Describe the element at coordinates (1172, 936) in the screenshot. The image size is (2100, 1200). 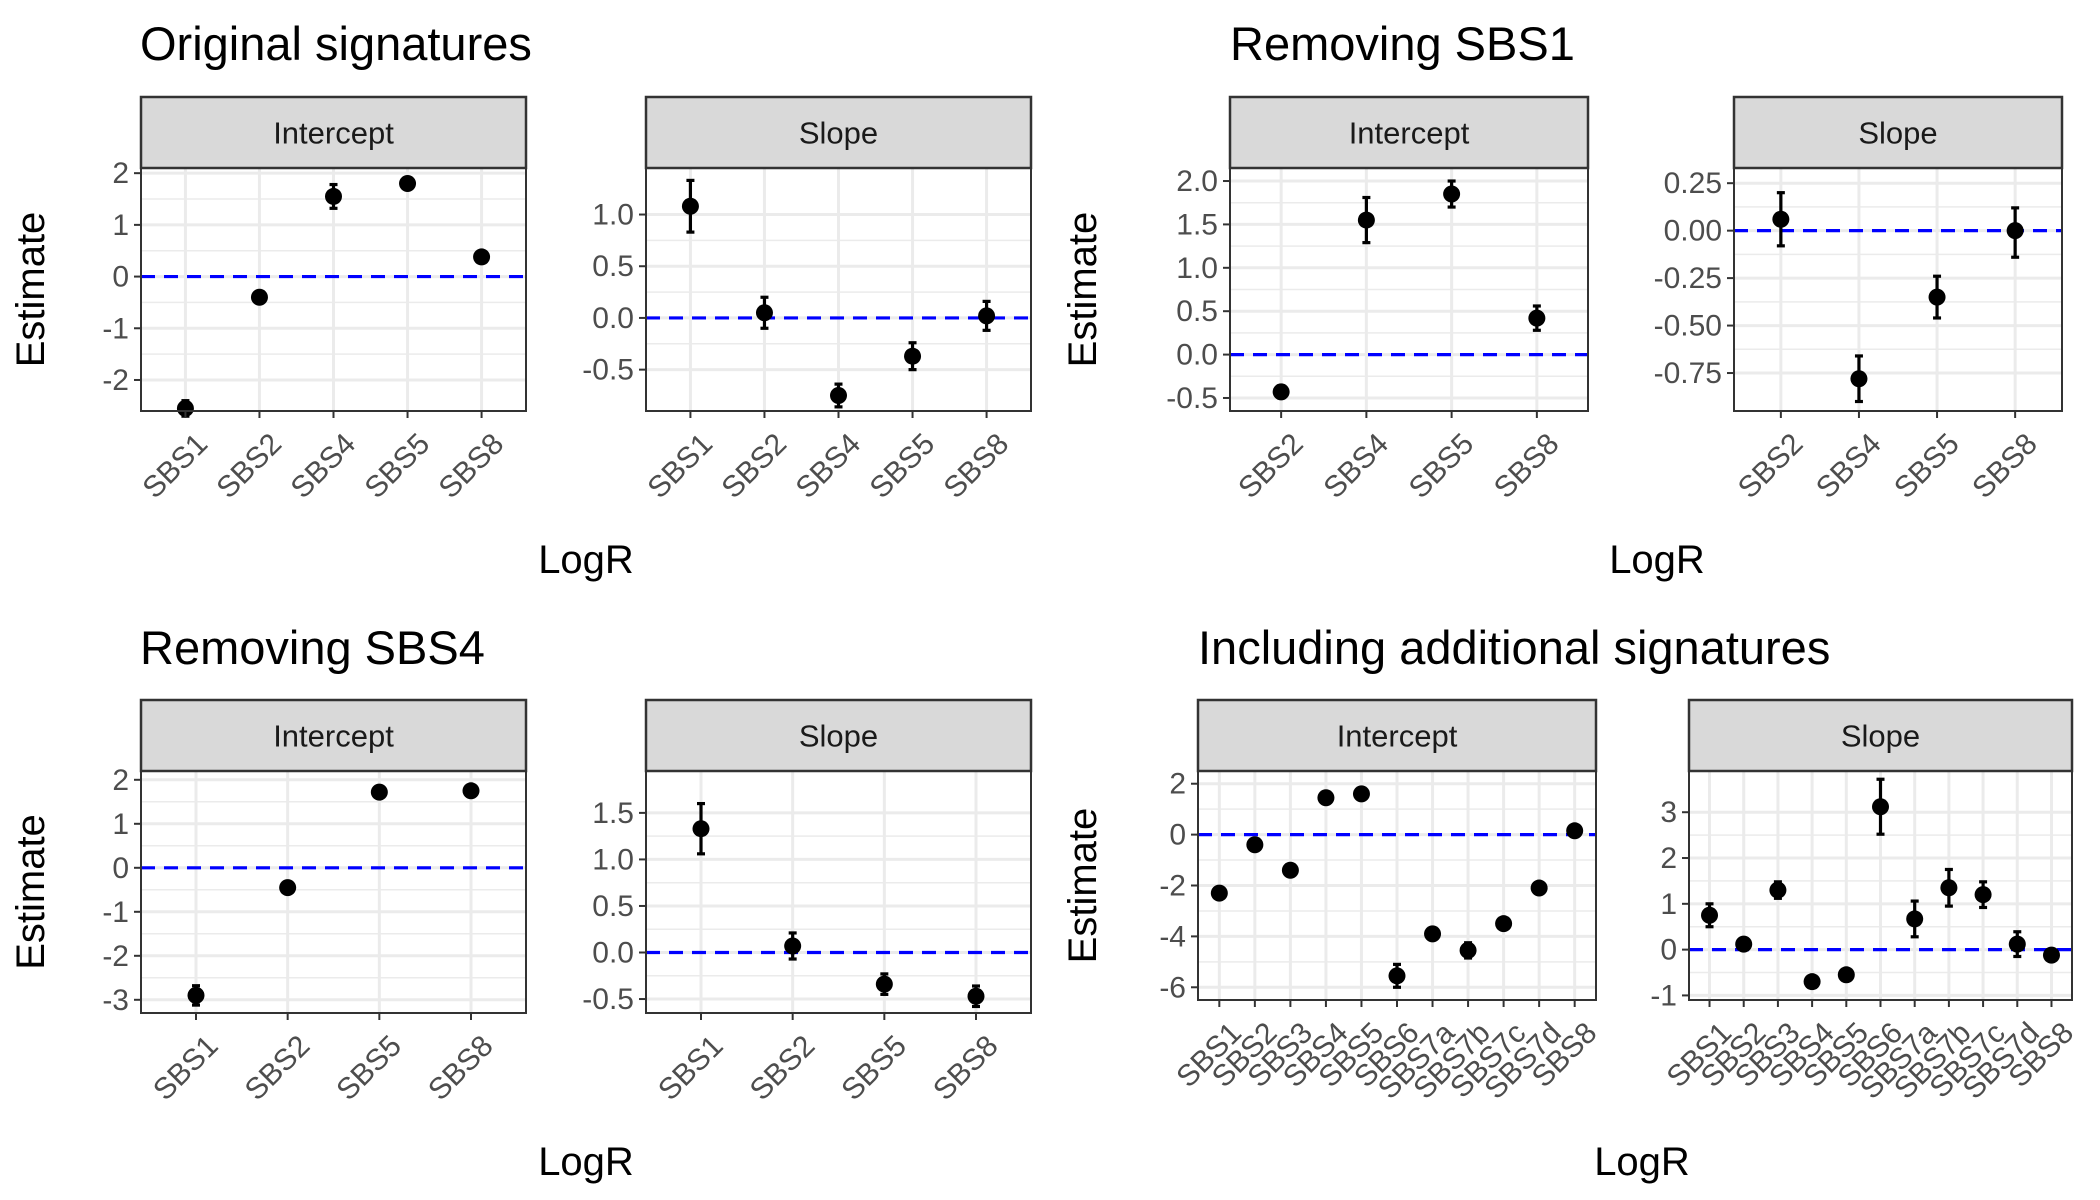
I see `y-tick-label: -4` at that location.